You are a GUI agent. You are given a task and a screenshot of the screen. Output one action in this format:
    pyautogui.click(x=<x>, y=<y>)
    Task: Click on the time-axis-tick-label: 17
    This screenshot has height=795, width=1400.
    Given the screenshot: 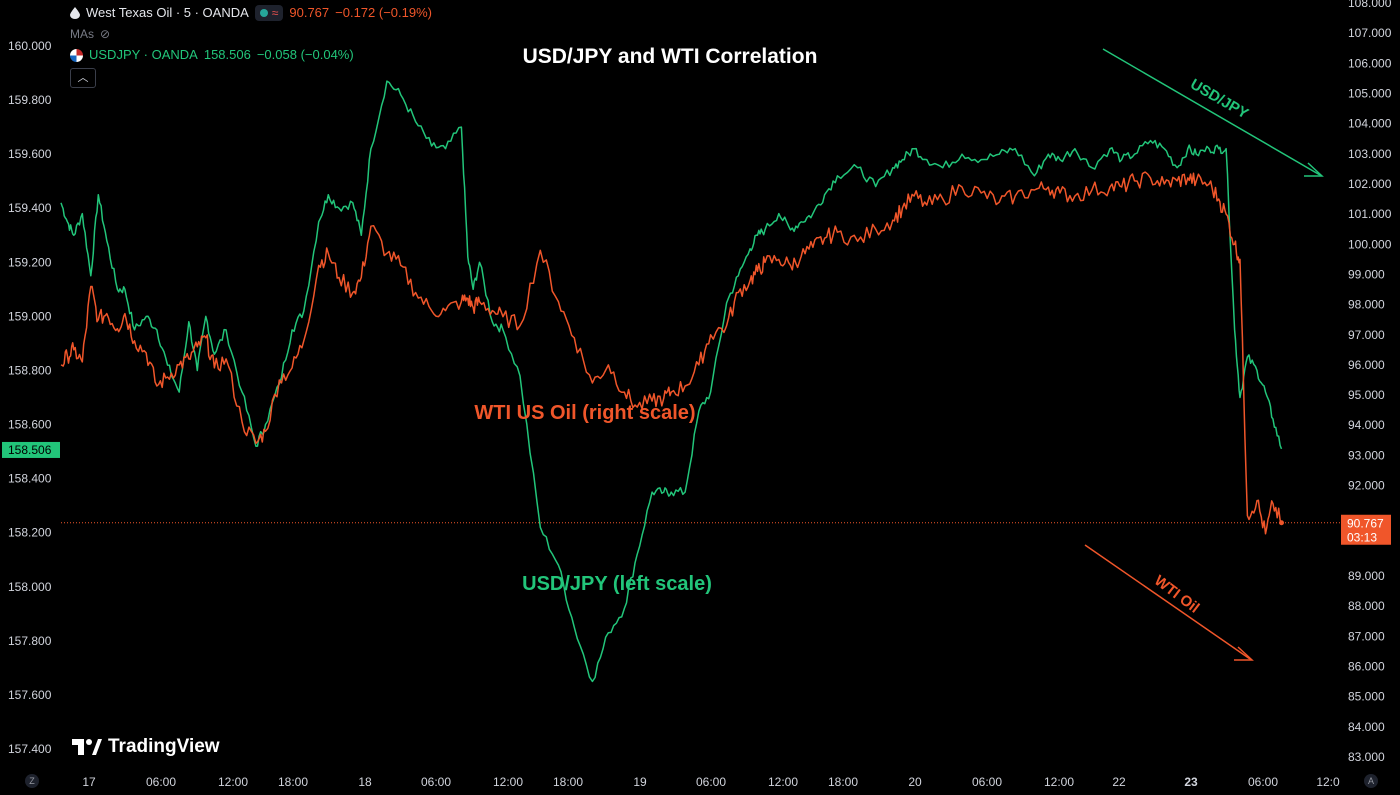 What is the action you would take?
    pyautogui.click(x=89, y=782)
    